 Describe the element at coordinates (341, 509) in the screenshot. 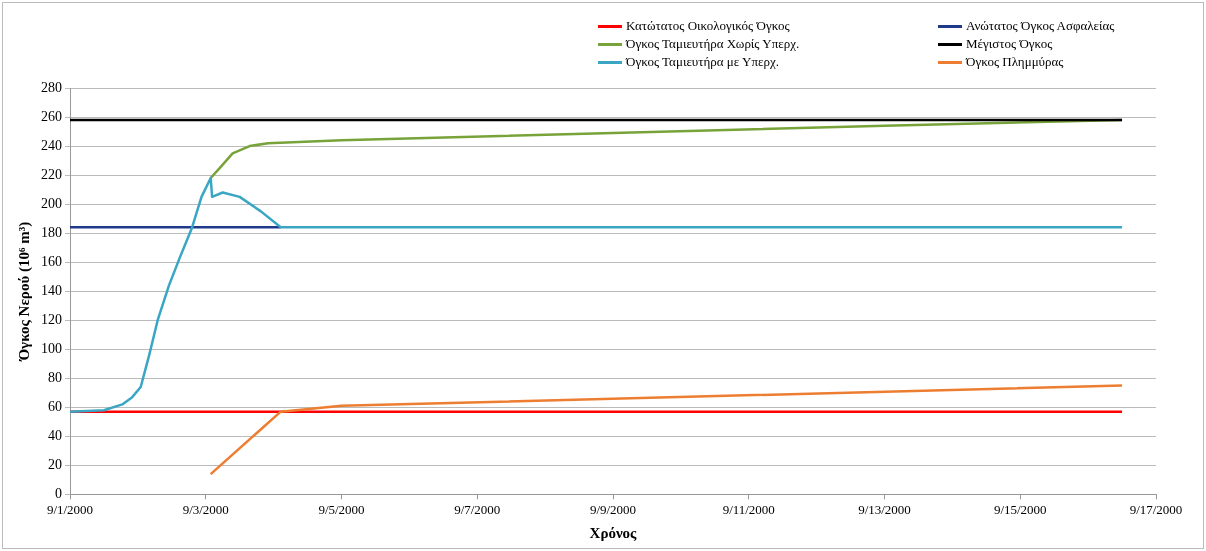

I see `x-tick-label: 9/5/2000` at that location.